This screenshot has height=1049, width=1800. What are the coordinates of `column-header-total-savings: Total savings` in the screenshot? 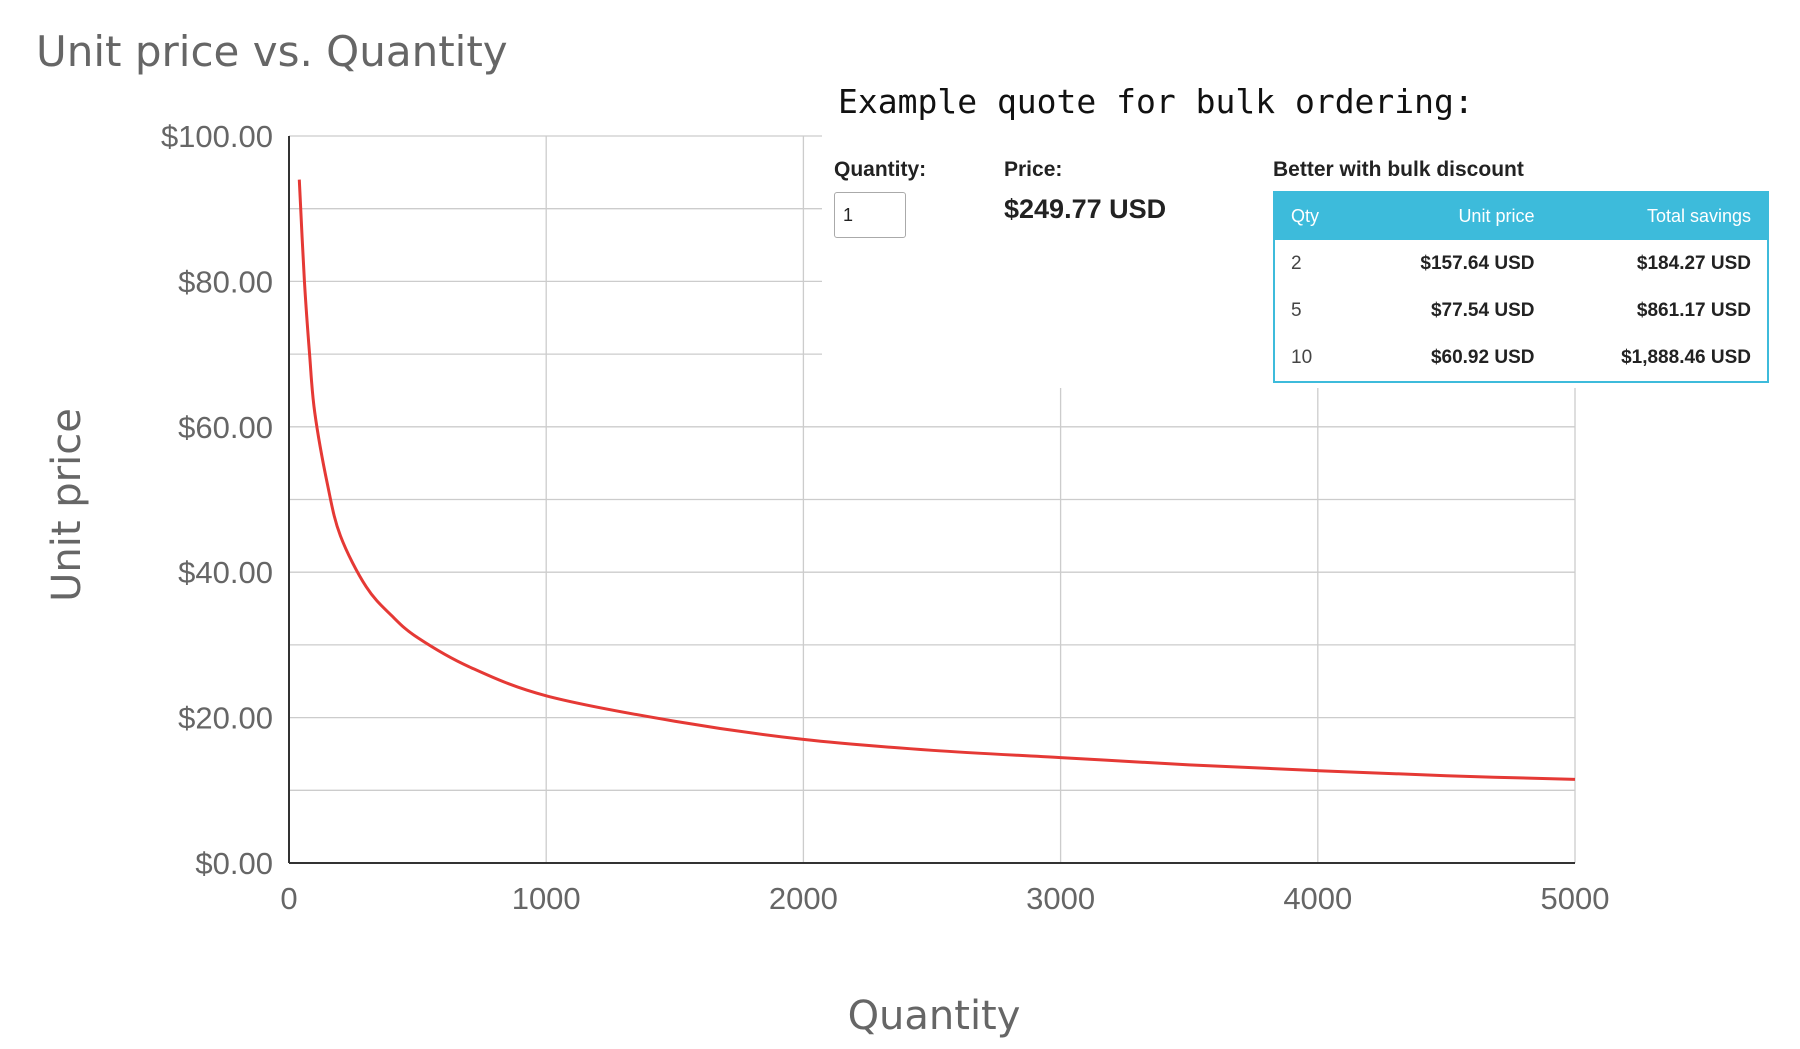 It's located at (1659, 216).